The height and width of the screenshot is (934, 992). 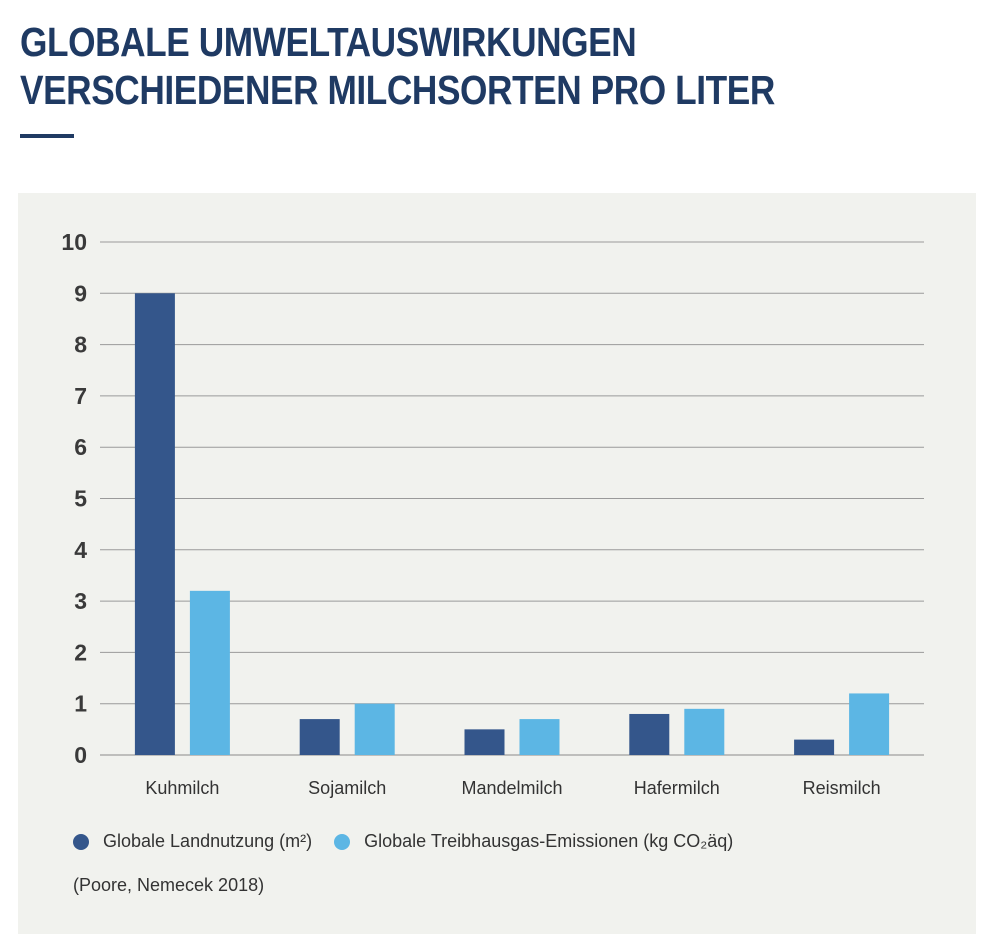 I want to click on y-tick-label-7: 7, so click(x=80, y=396).